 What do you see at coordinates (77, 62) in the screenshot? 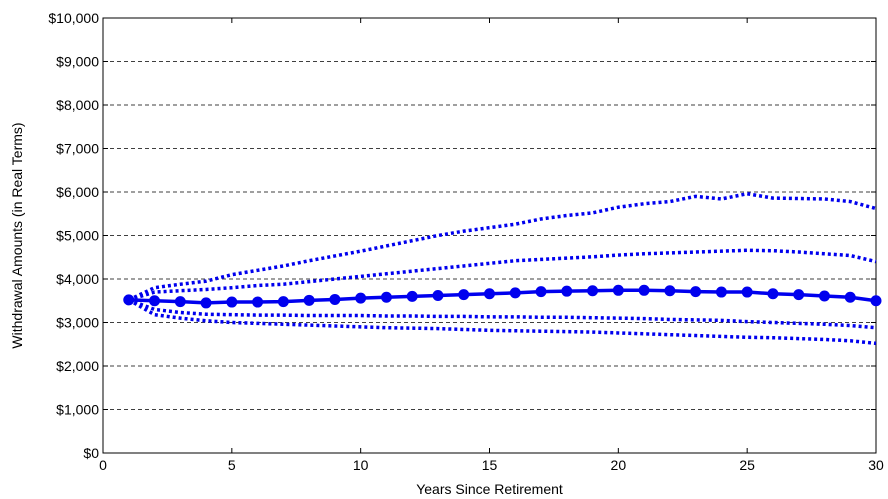
I see `y-tick-label: $9,000` at bounding box center [77, 62].